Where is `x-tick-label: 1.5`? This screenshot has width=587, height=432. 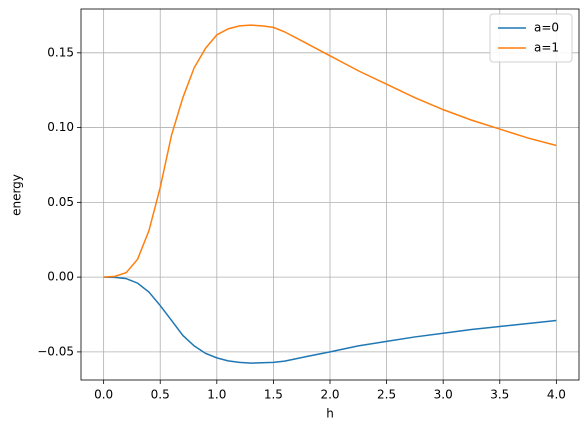 x-tick-label: 1.5 is located at coordinates (273, 395).